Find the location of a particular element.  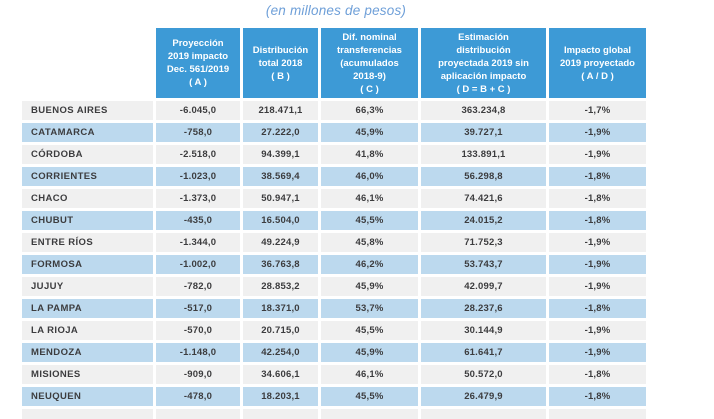

value-cell: 42.254,0 is located at coordinates (280, 352).